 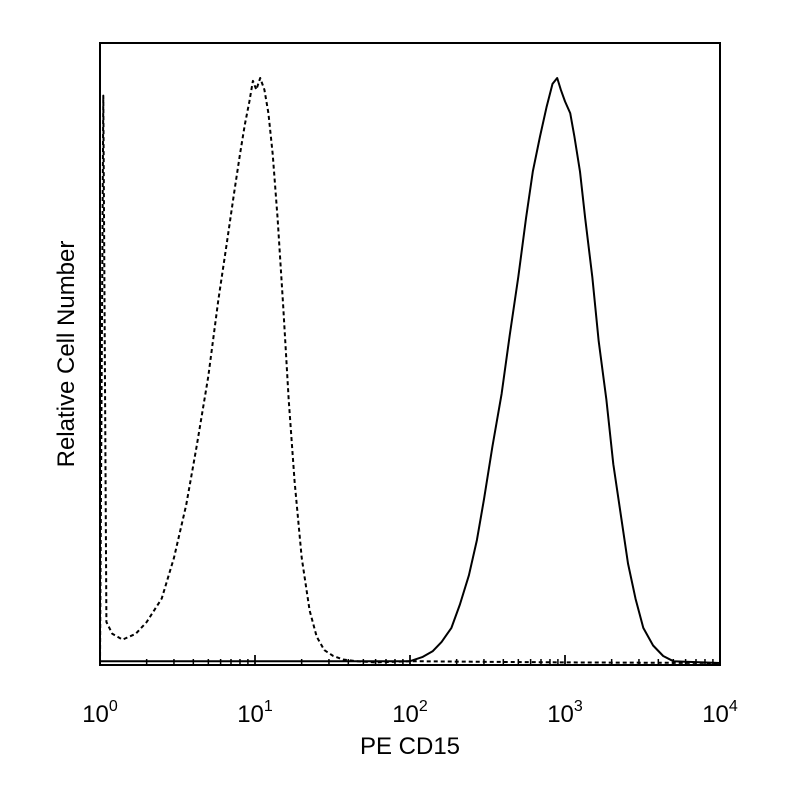 I want to click on x-tick-label: 10², so click(x=410, y=713).